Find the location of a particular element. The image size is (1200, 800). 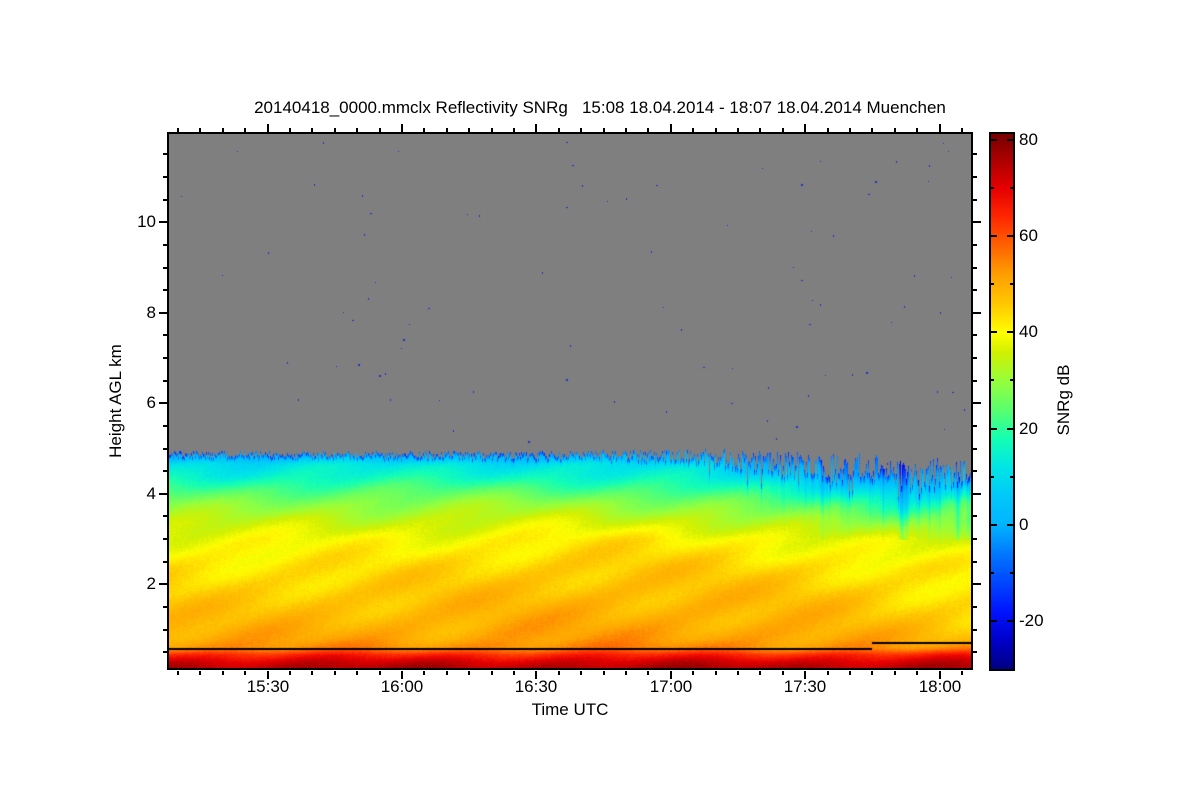

colorbar-tick-label: 60 is located at coordinates (1028, 235).